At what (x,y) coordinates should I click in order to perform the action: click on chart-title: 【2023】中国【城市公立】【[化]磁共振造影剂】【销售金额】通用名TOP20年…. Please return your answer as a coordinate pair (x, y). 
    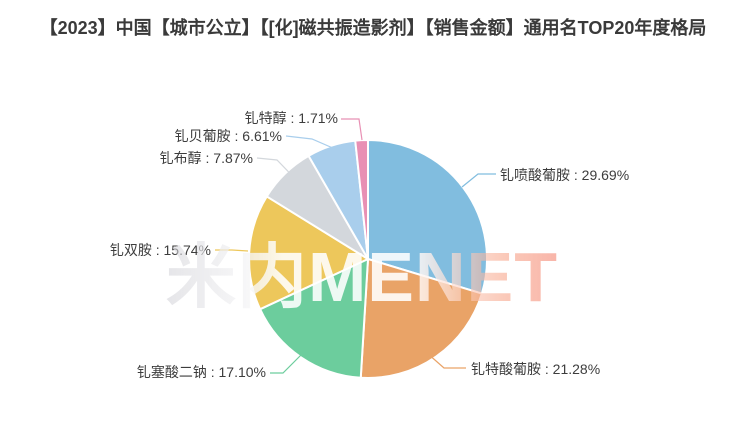
    Looking at the image, I should click on (373, 28).